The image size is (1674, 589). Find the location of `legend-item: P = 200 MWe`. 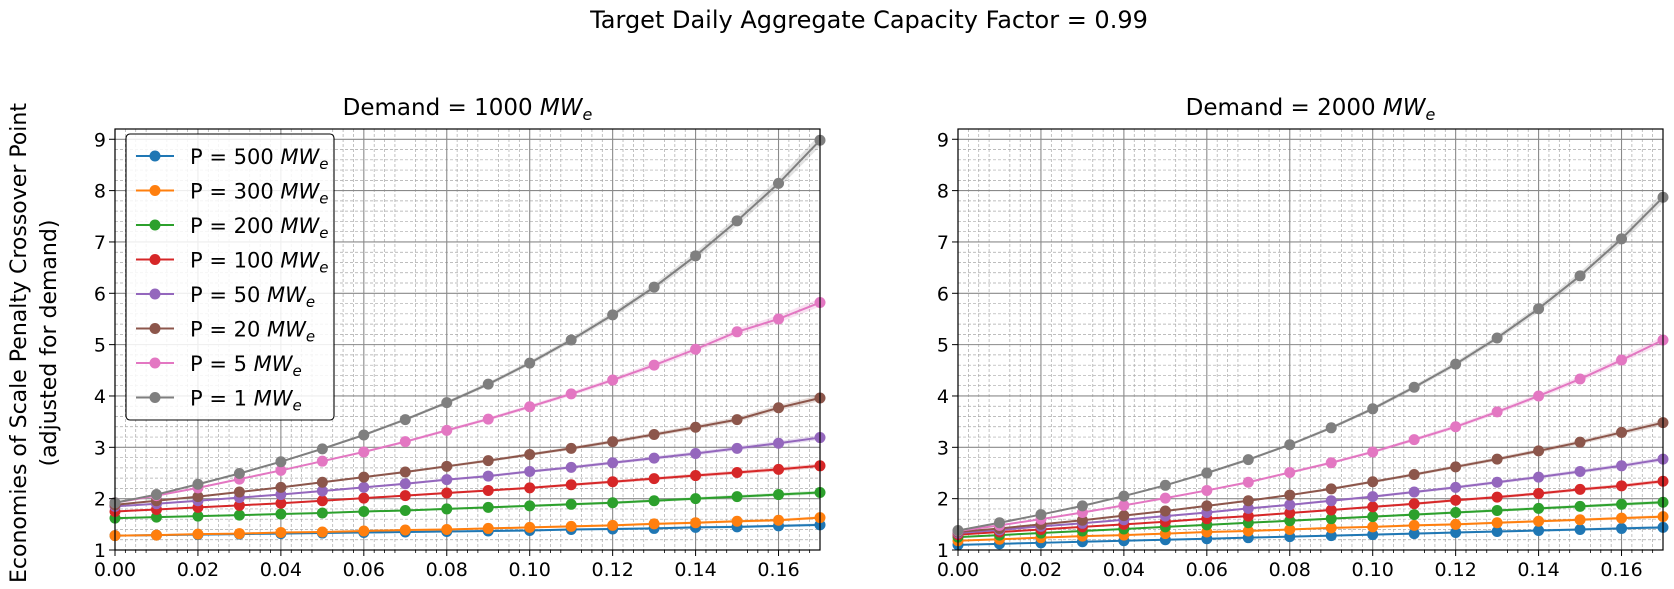

legend-item: P = 200 MWe is located at coordinates (232, 228).